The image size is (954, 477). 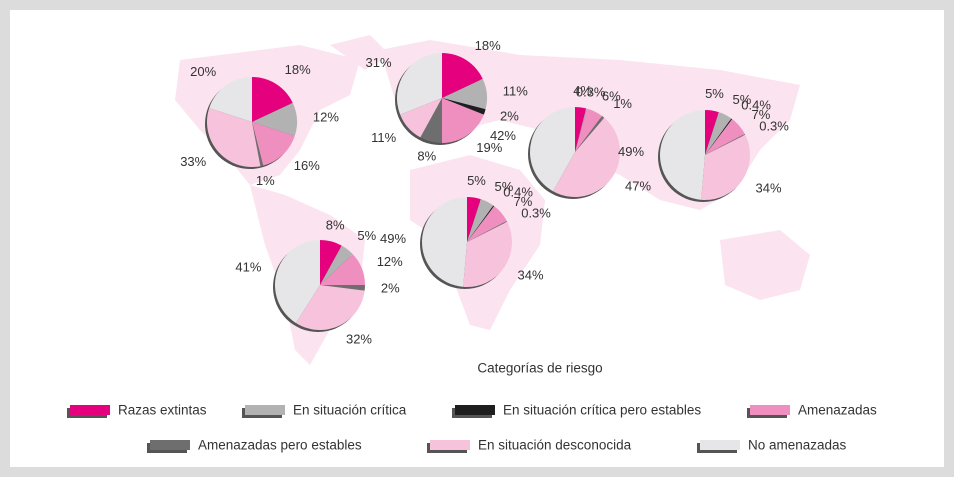 What do you see at coordinates (203, 71) in the screenshot?
I see `data-label: 20%` at bounding box center [203, 71].